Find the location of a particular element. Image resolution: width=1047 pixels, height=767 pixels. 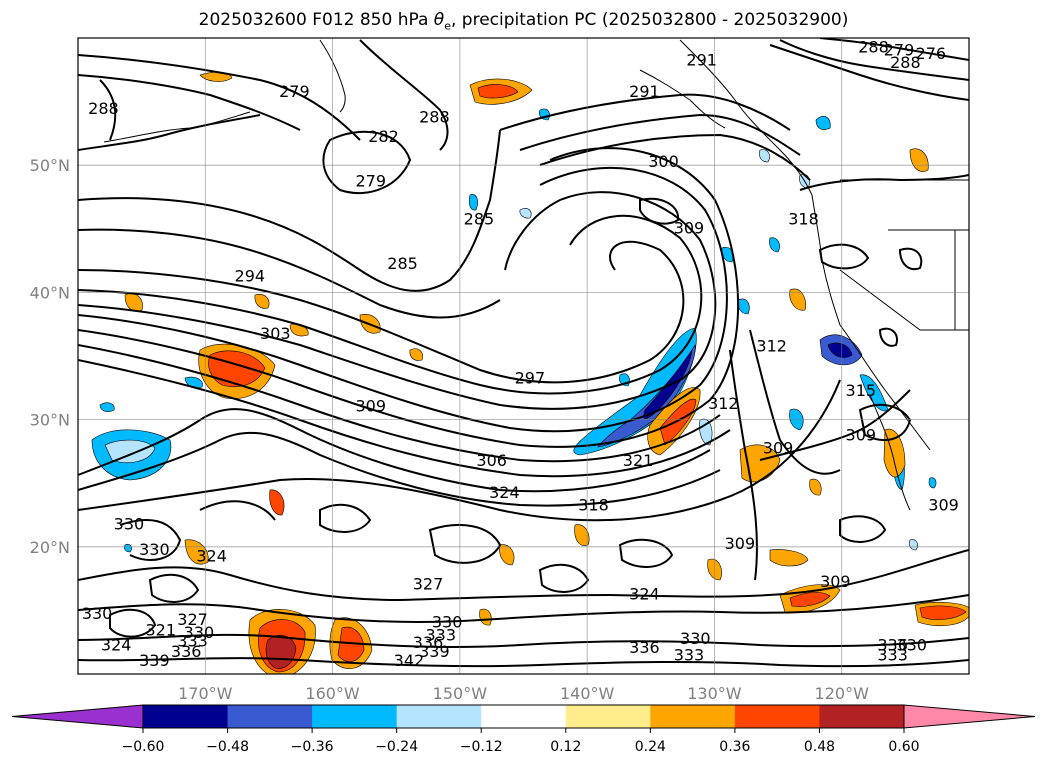

colorbar-tick-label: −0.24 is located at coordinates (396, 747).